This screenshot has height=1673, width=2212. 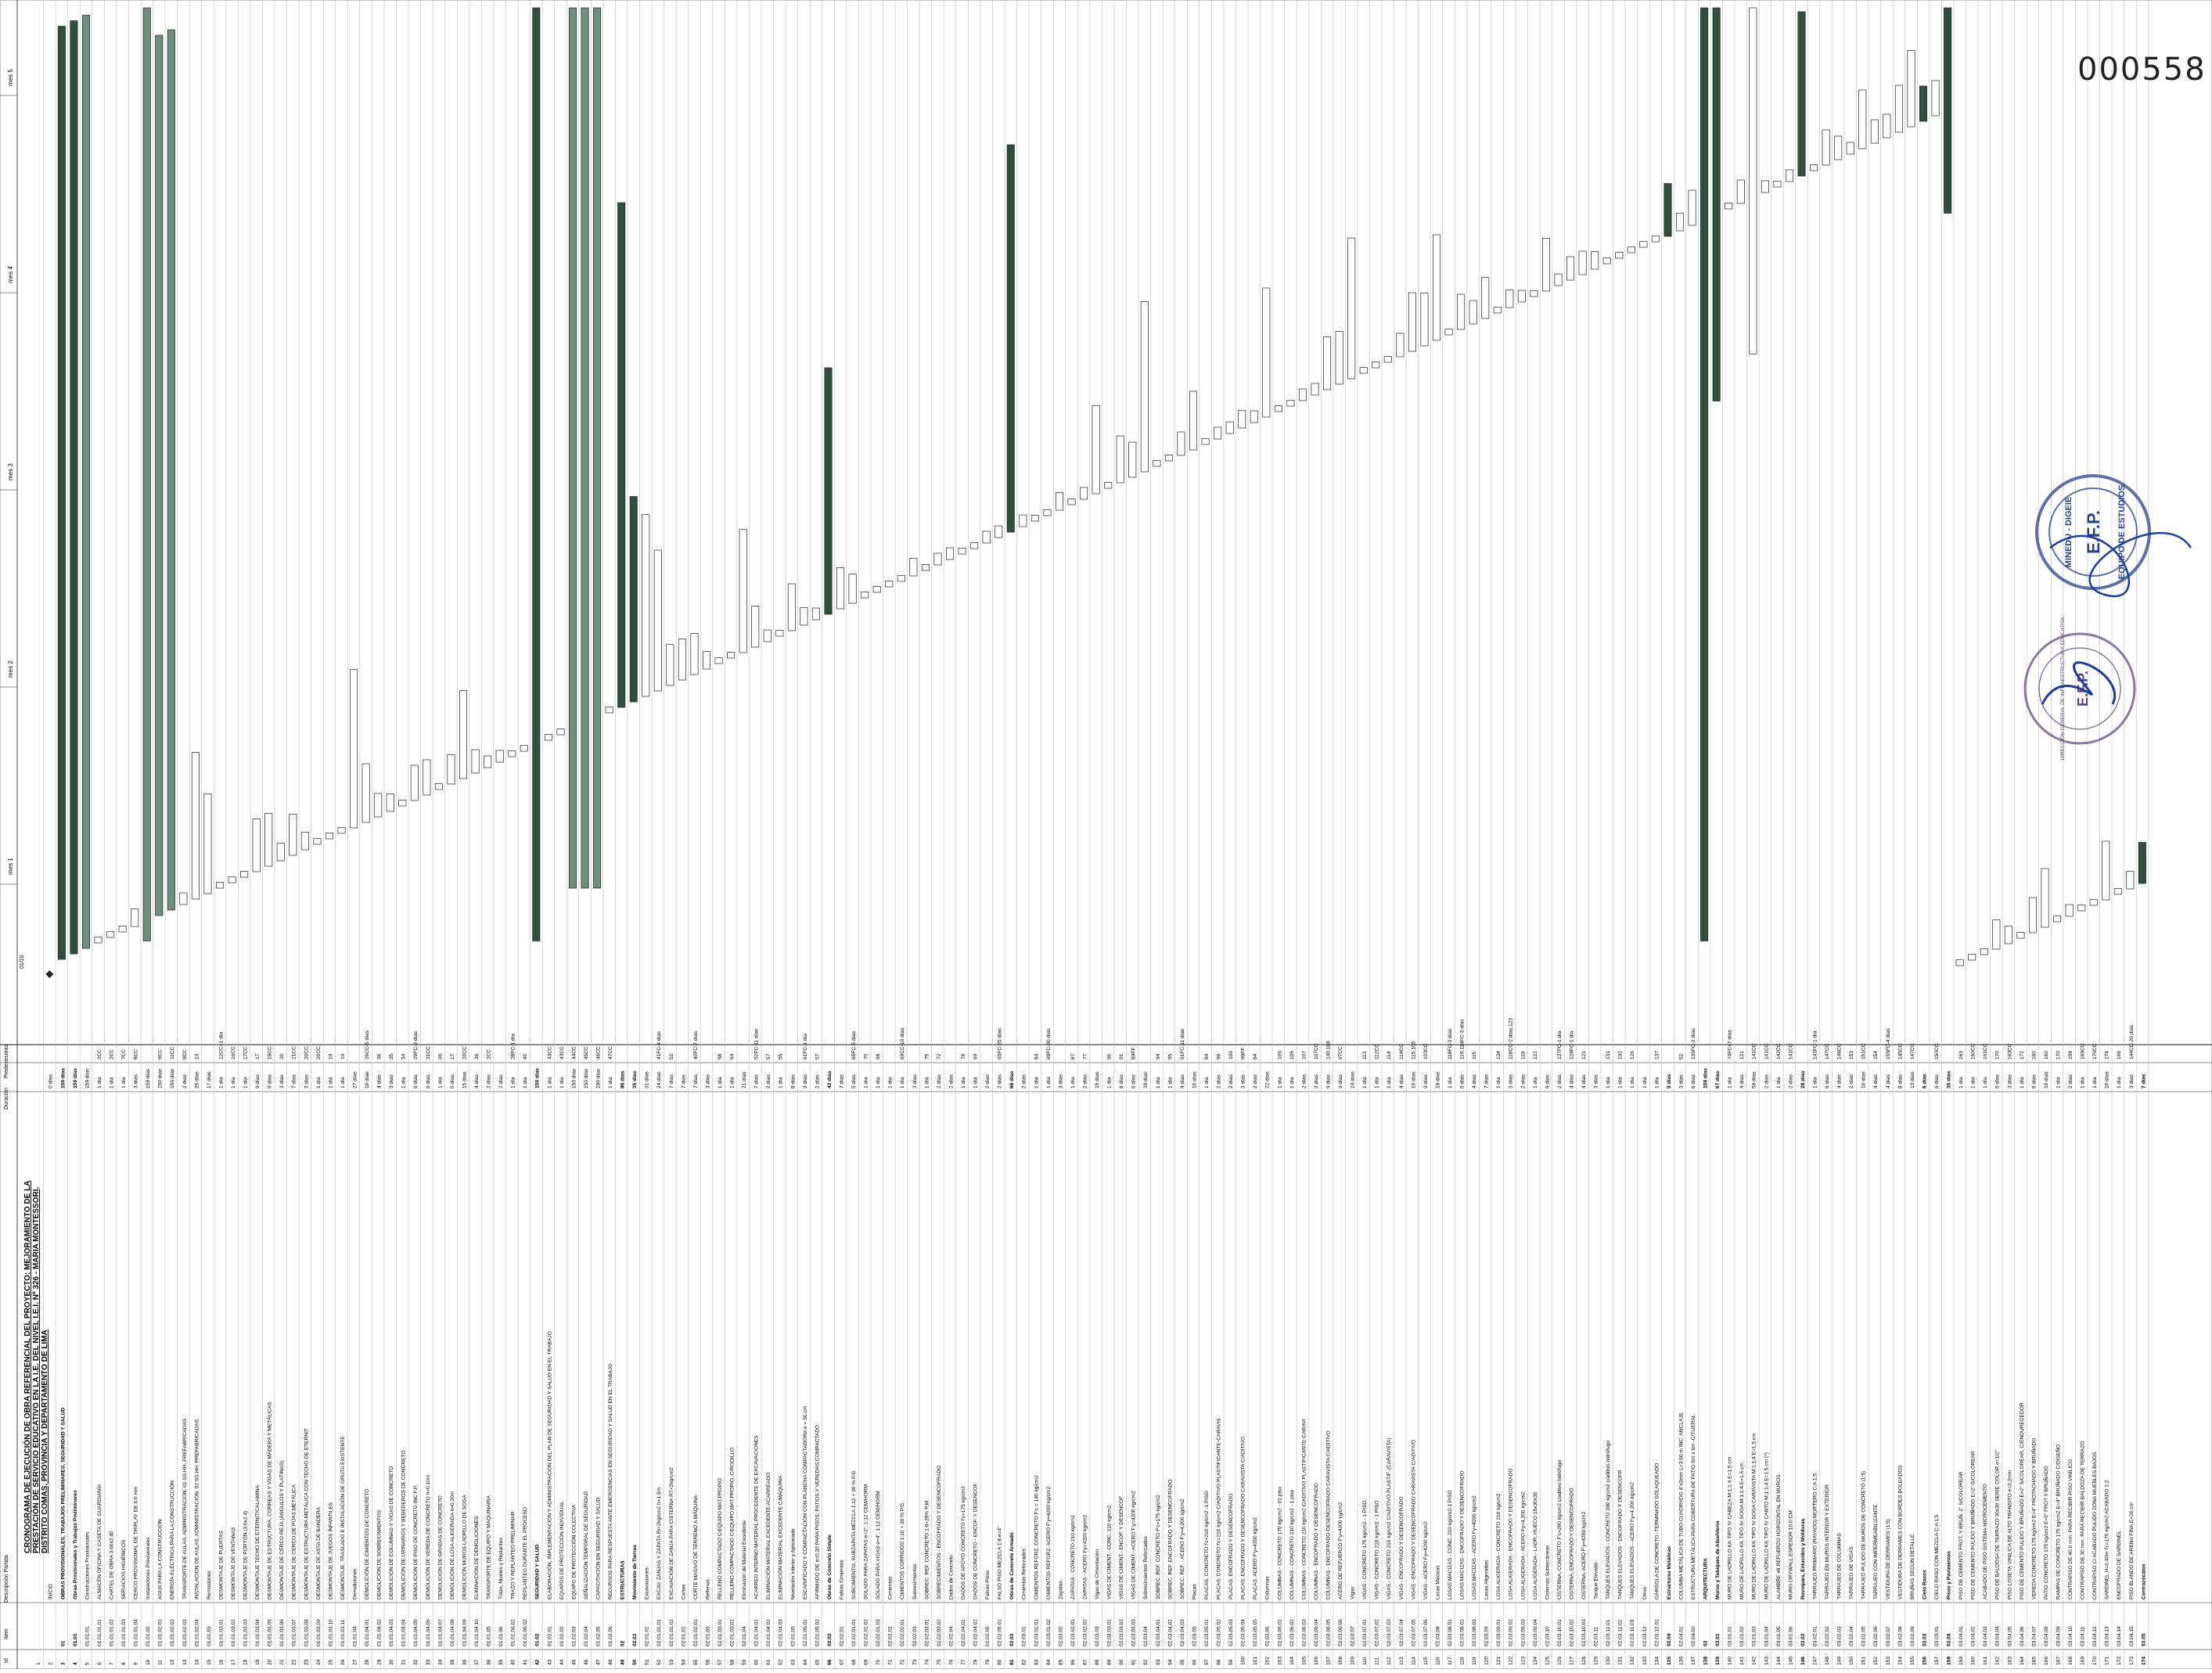 What do you see at coordinates (963, 1662) in the screenshot?
I see `cell-id: 77` at bounding box center [963, 1662].